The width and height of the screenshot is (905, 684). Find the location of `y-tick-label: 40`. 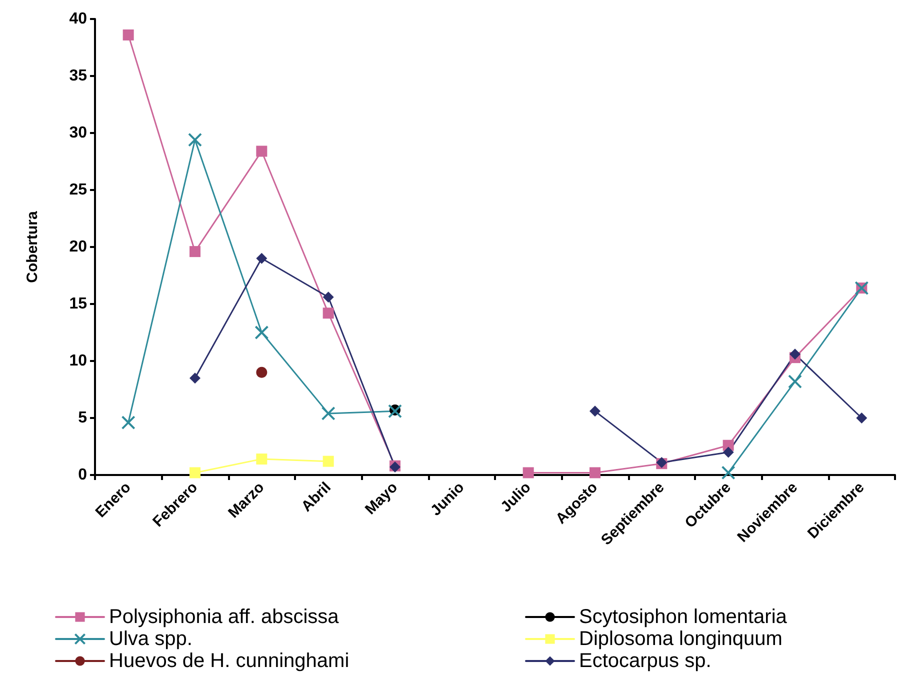

y-tick-label: 40 is located at coordinates (78, 19).